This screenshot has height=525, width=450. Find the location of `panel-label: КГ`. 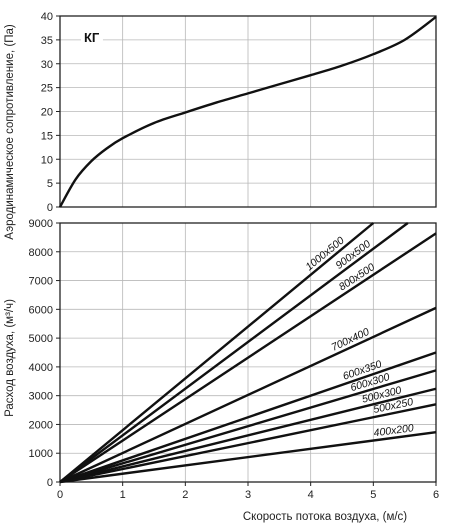

panel-label: КГ is located at coordinates (92, 37).